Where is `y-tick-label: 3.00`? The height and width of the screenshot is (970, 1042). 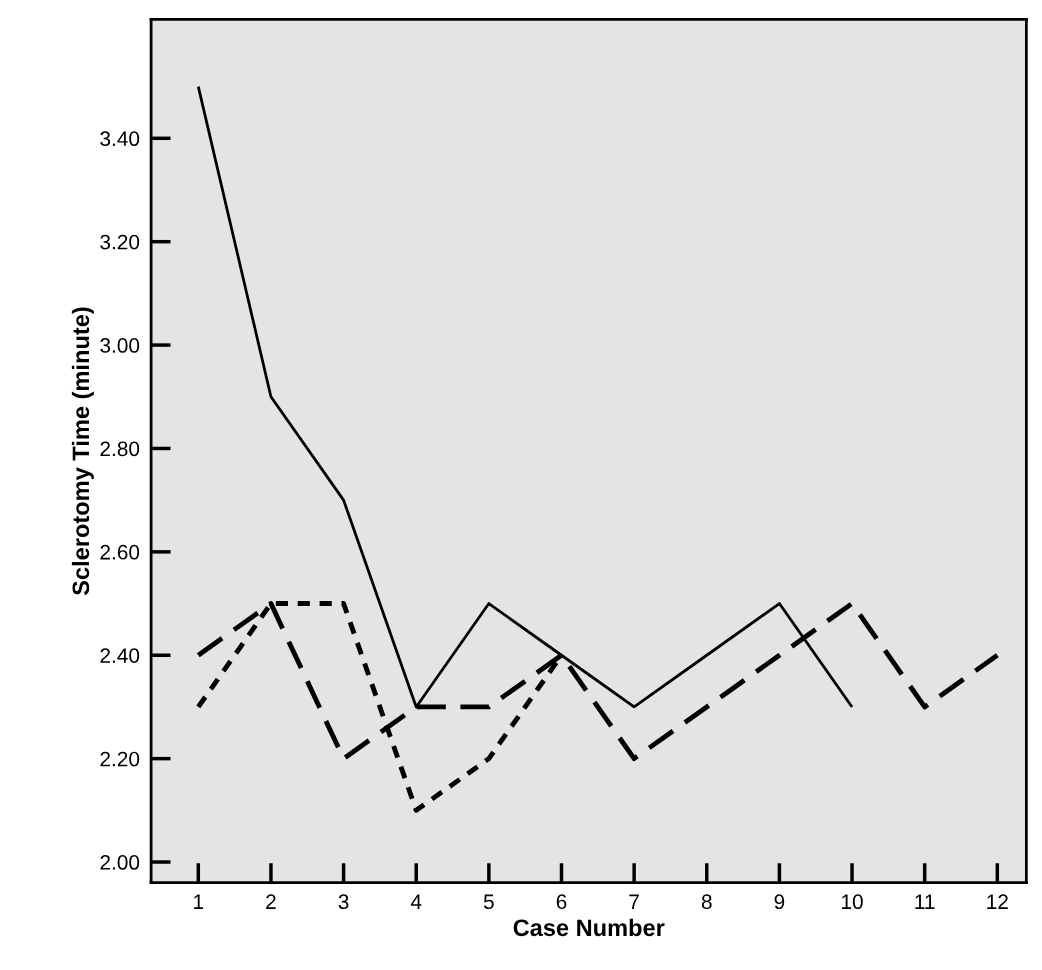
y-tick-label: 3.00 is located at coordinates (120, 345).